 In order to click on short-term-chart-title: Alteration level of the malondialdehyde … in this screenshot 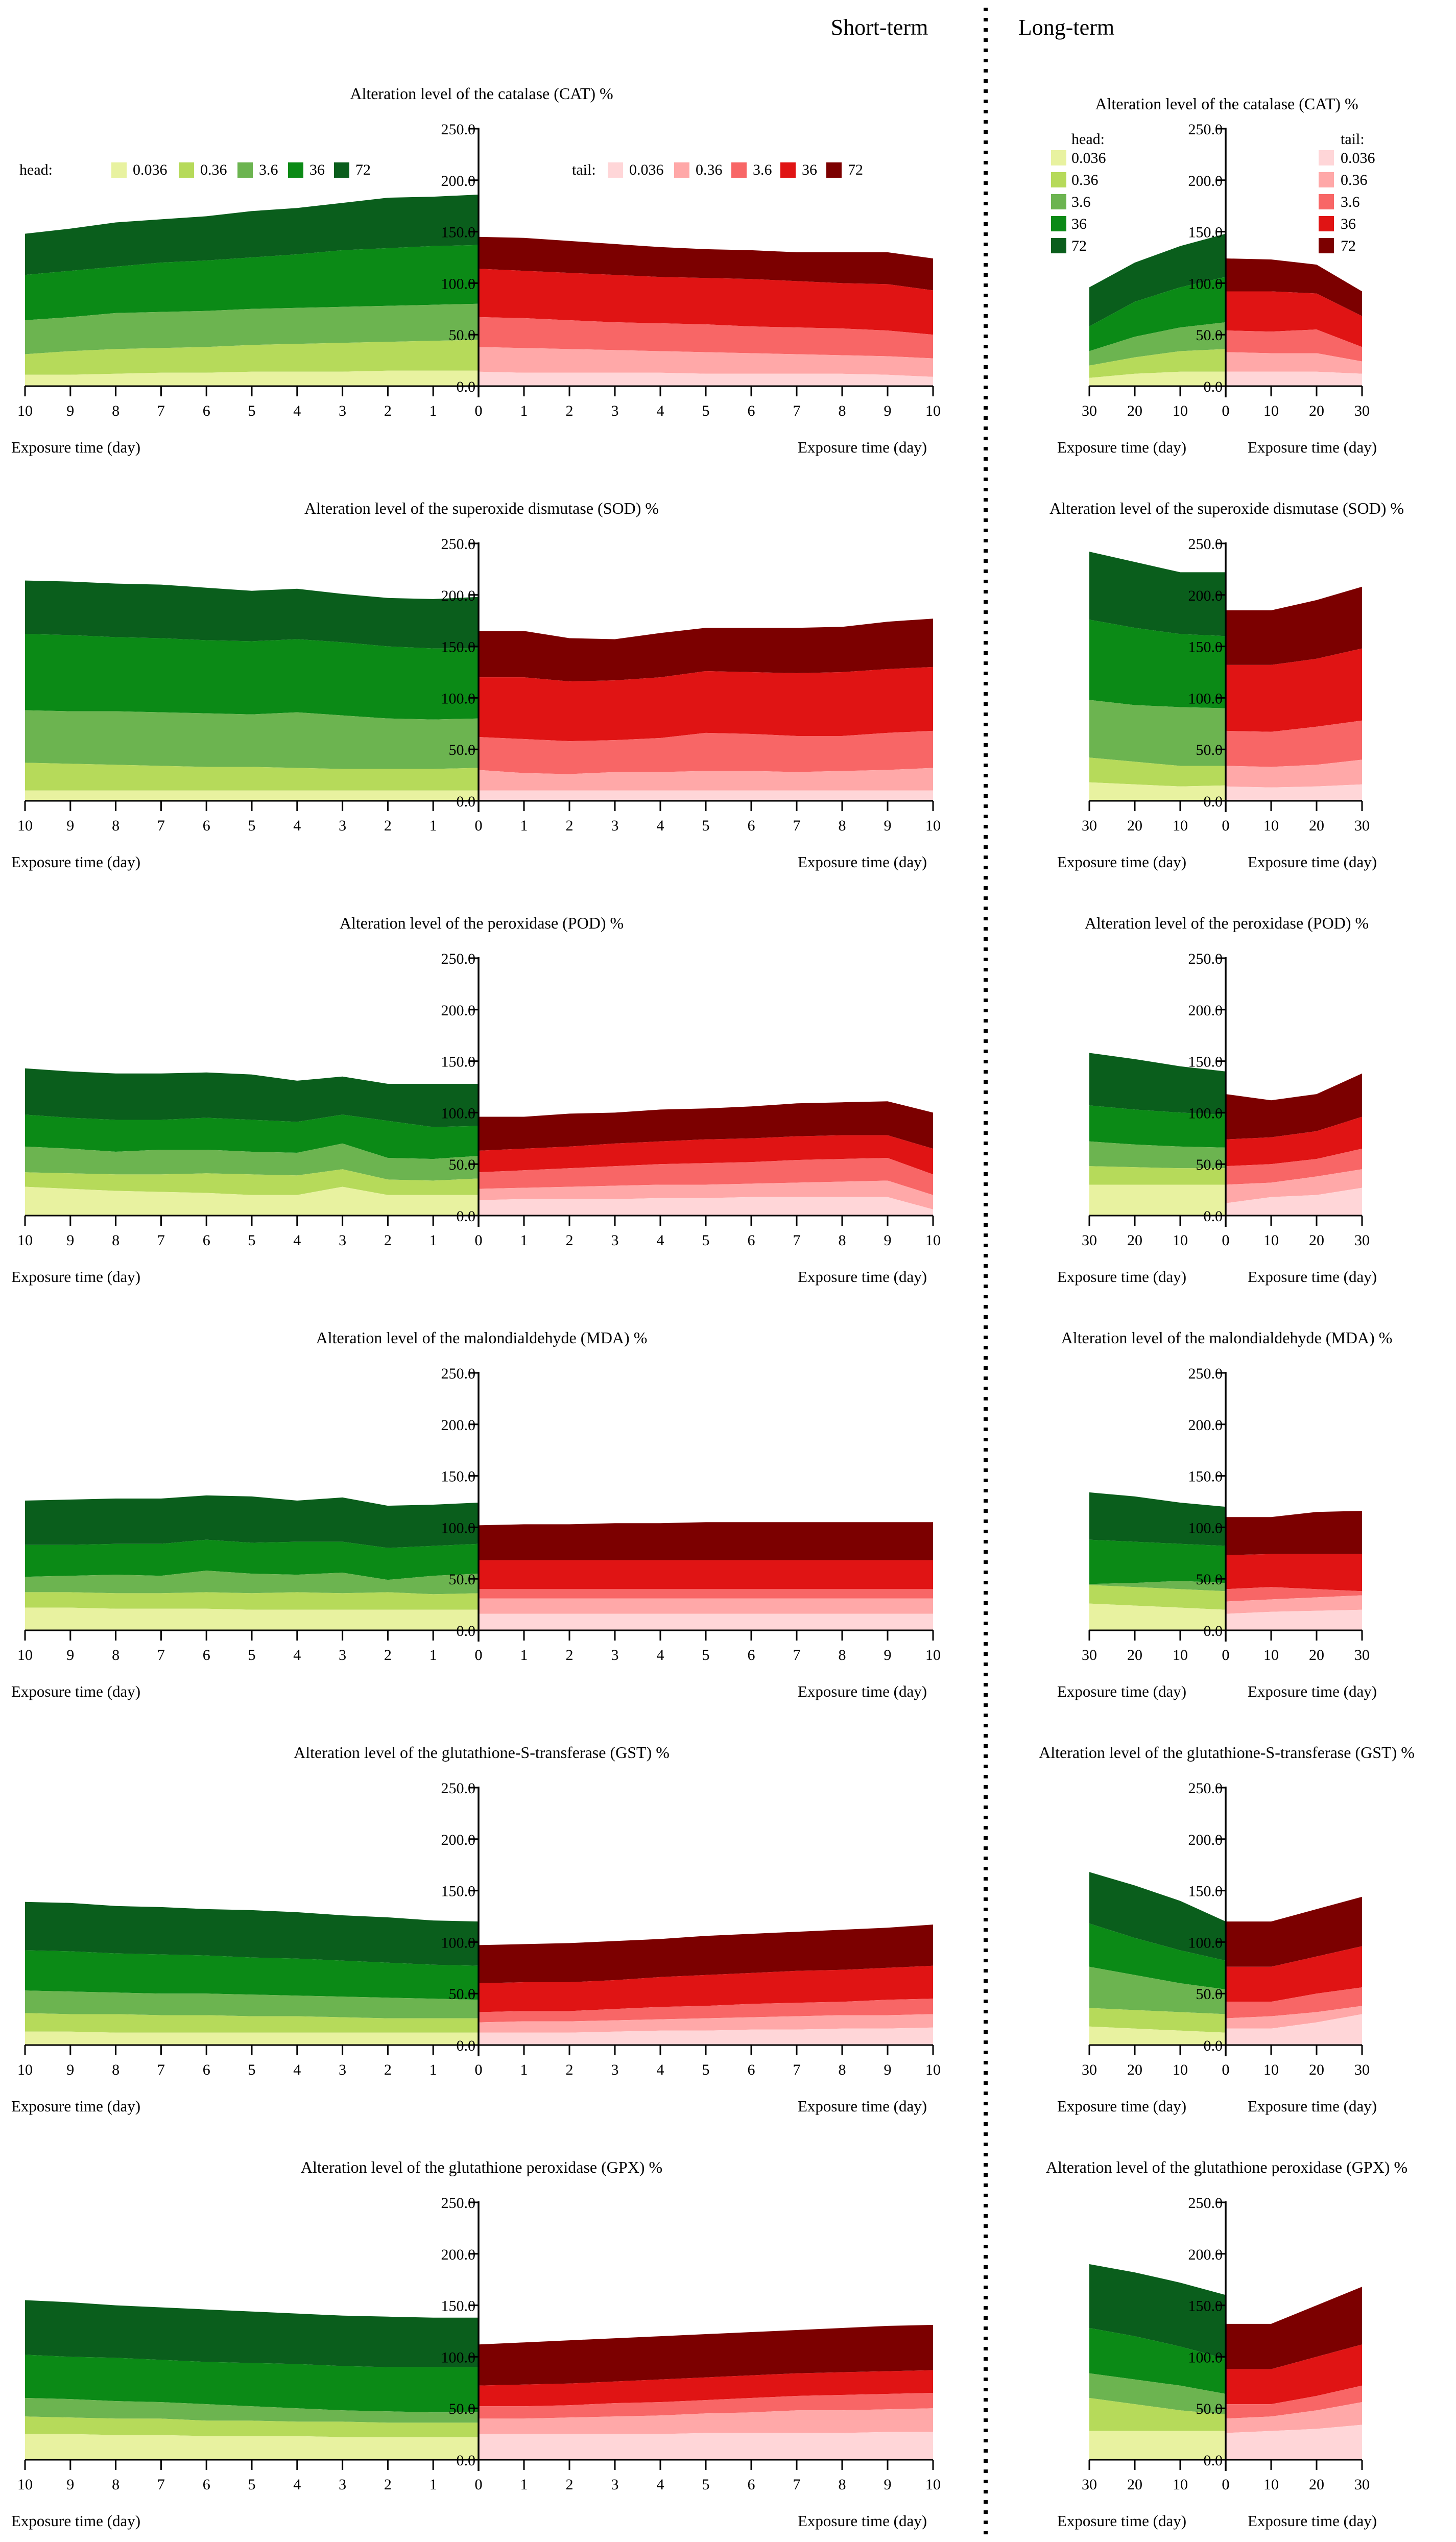, I will do `click(482, 1337)`.